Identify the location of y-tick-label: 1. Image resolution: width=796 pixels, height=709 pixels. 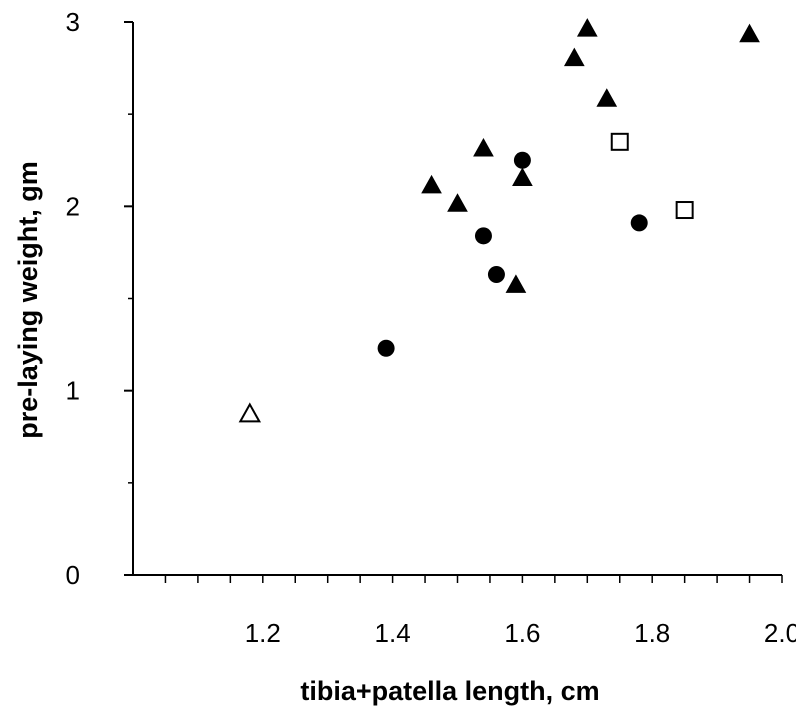
(73, 391).